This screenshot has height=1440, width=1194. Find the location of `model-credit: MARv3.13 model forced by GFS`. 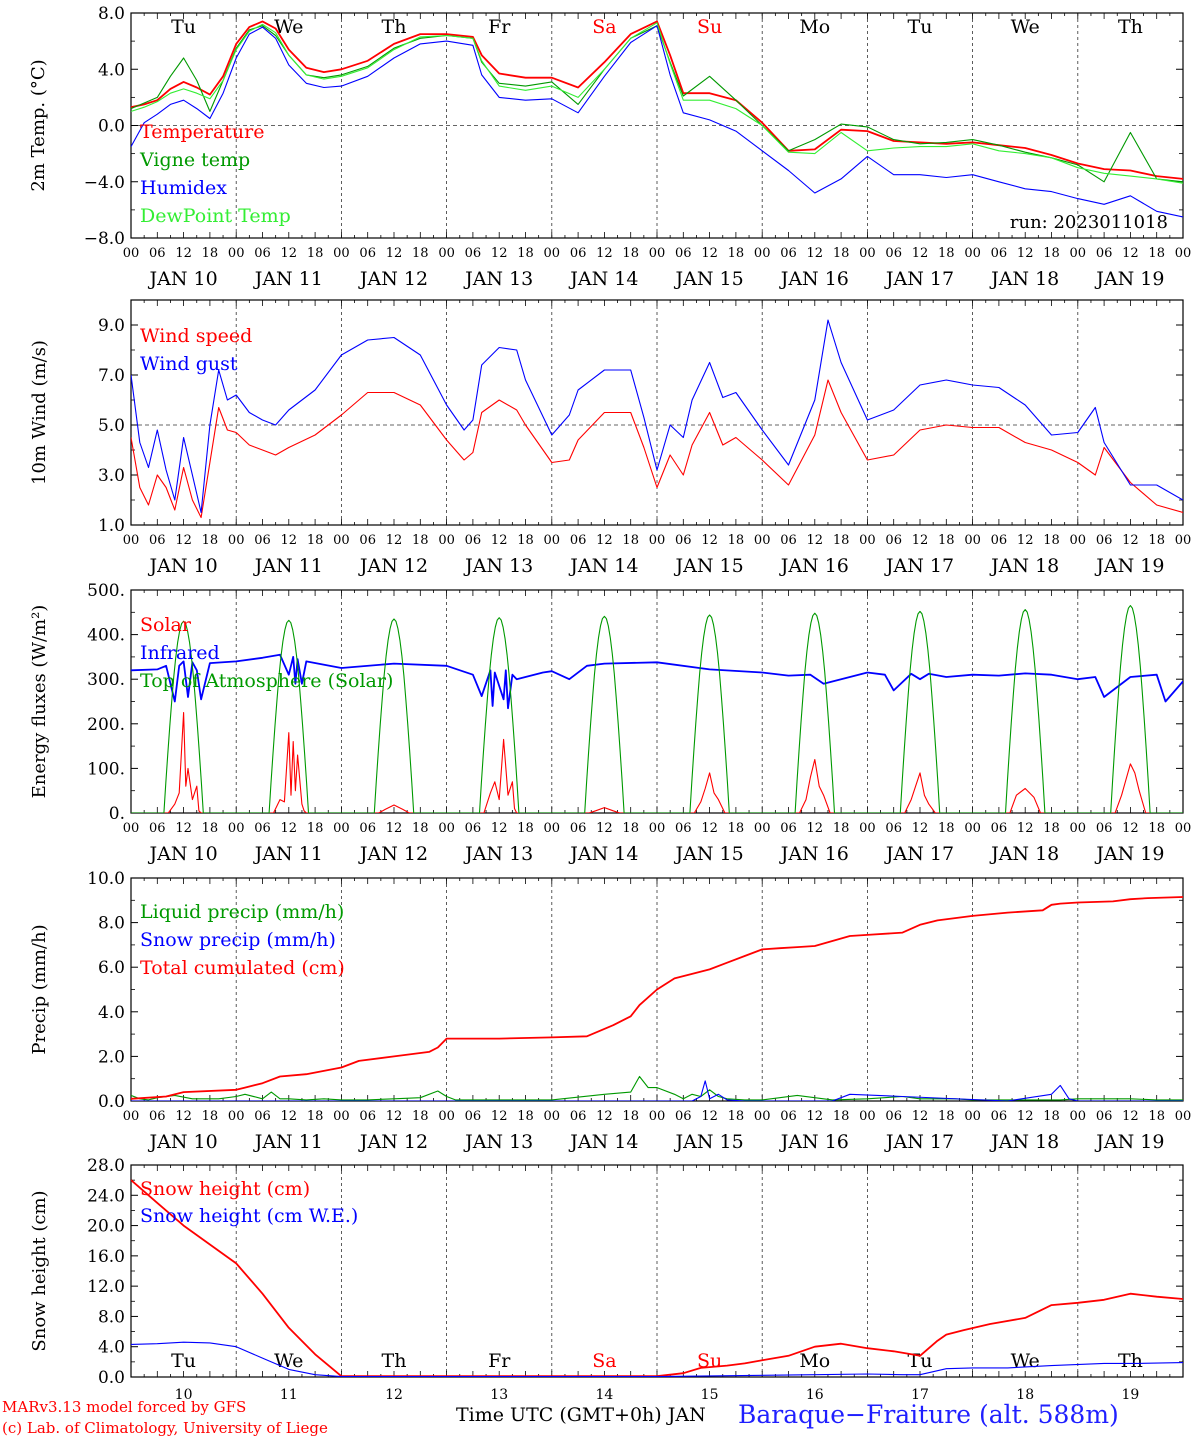

model-credit: MARv3.13 model forced by GFS is located at coordinates (124, 1407).